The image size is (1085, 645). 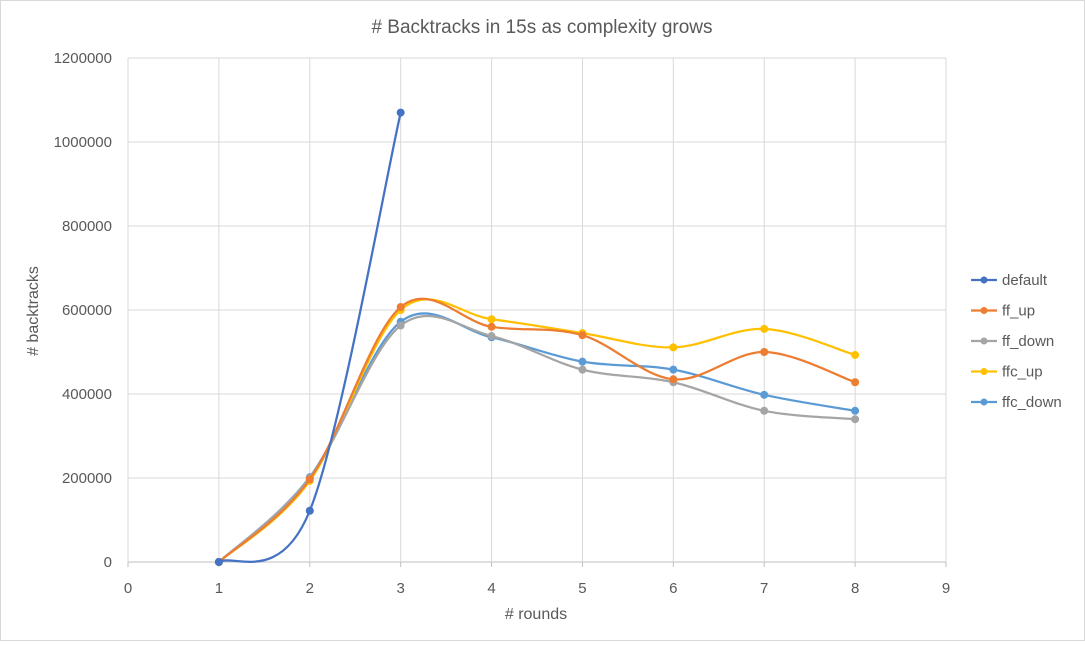 I want to click on y-tick-label: 0, so click(x=108, y=562).